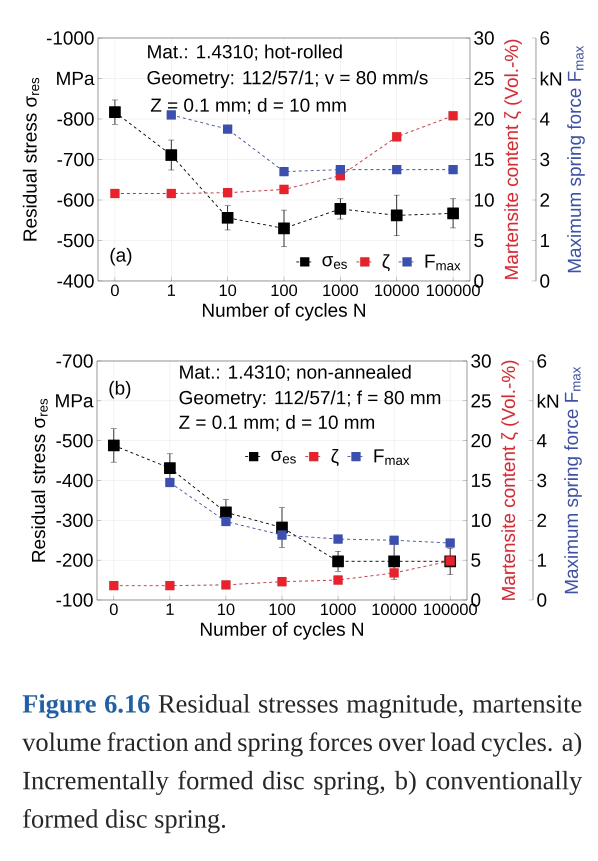 The width and height of the screenshot is (598, 861). Describe the element at coordinates (74, 600) in the screenshot. I see `y-tick-label: -100` at that location.